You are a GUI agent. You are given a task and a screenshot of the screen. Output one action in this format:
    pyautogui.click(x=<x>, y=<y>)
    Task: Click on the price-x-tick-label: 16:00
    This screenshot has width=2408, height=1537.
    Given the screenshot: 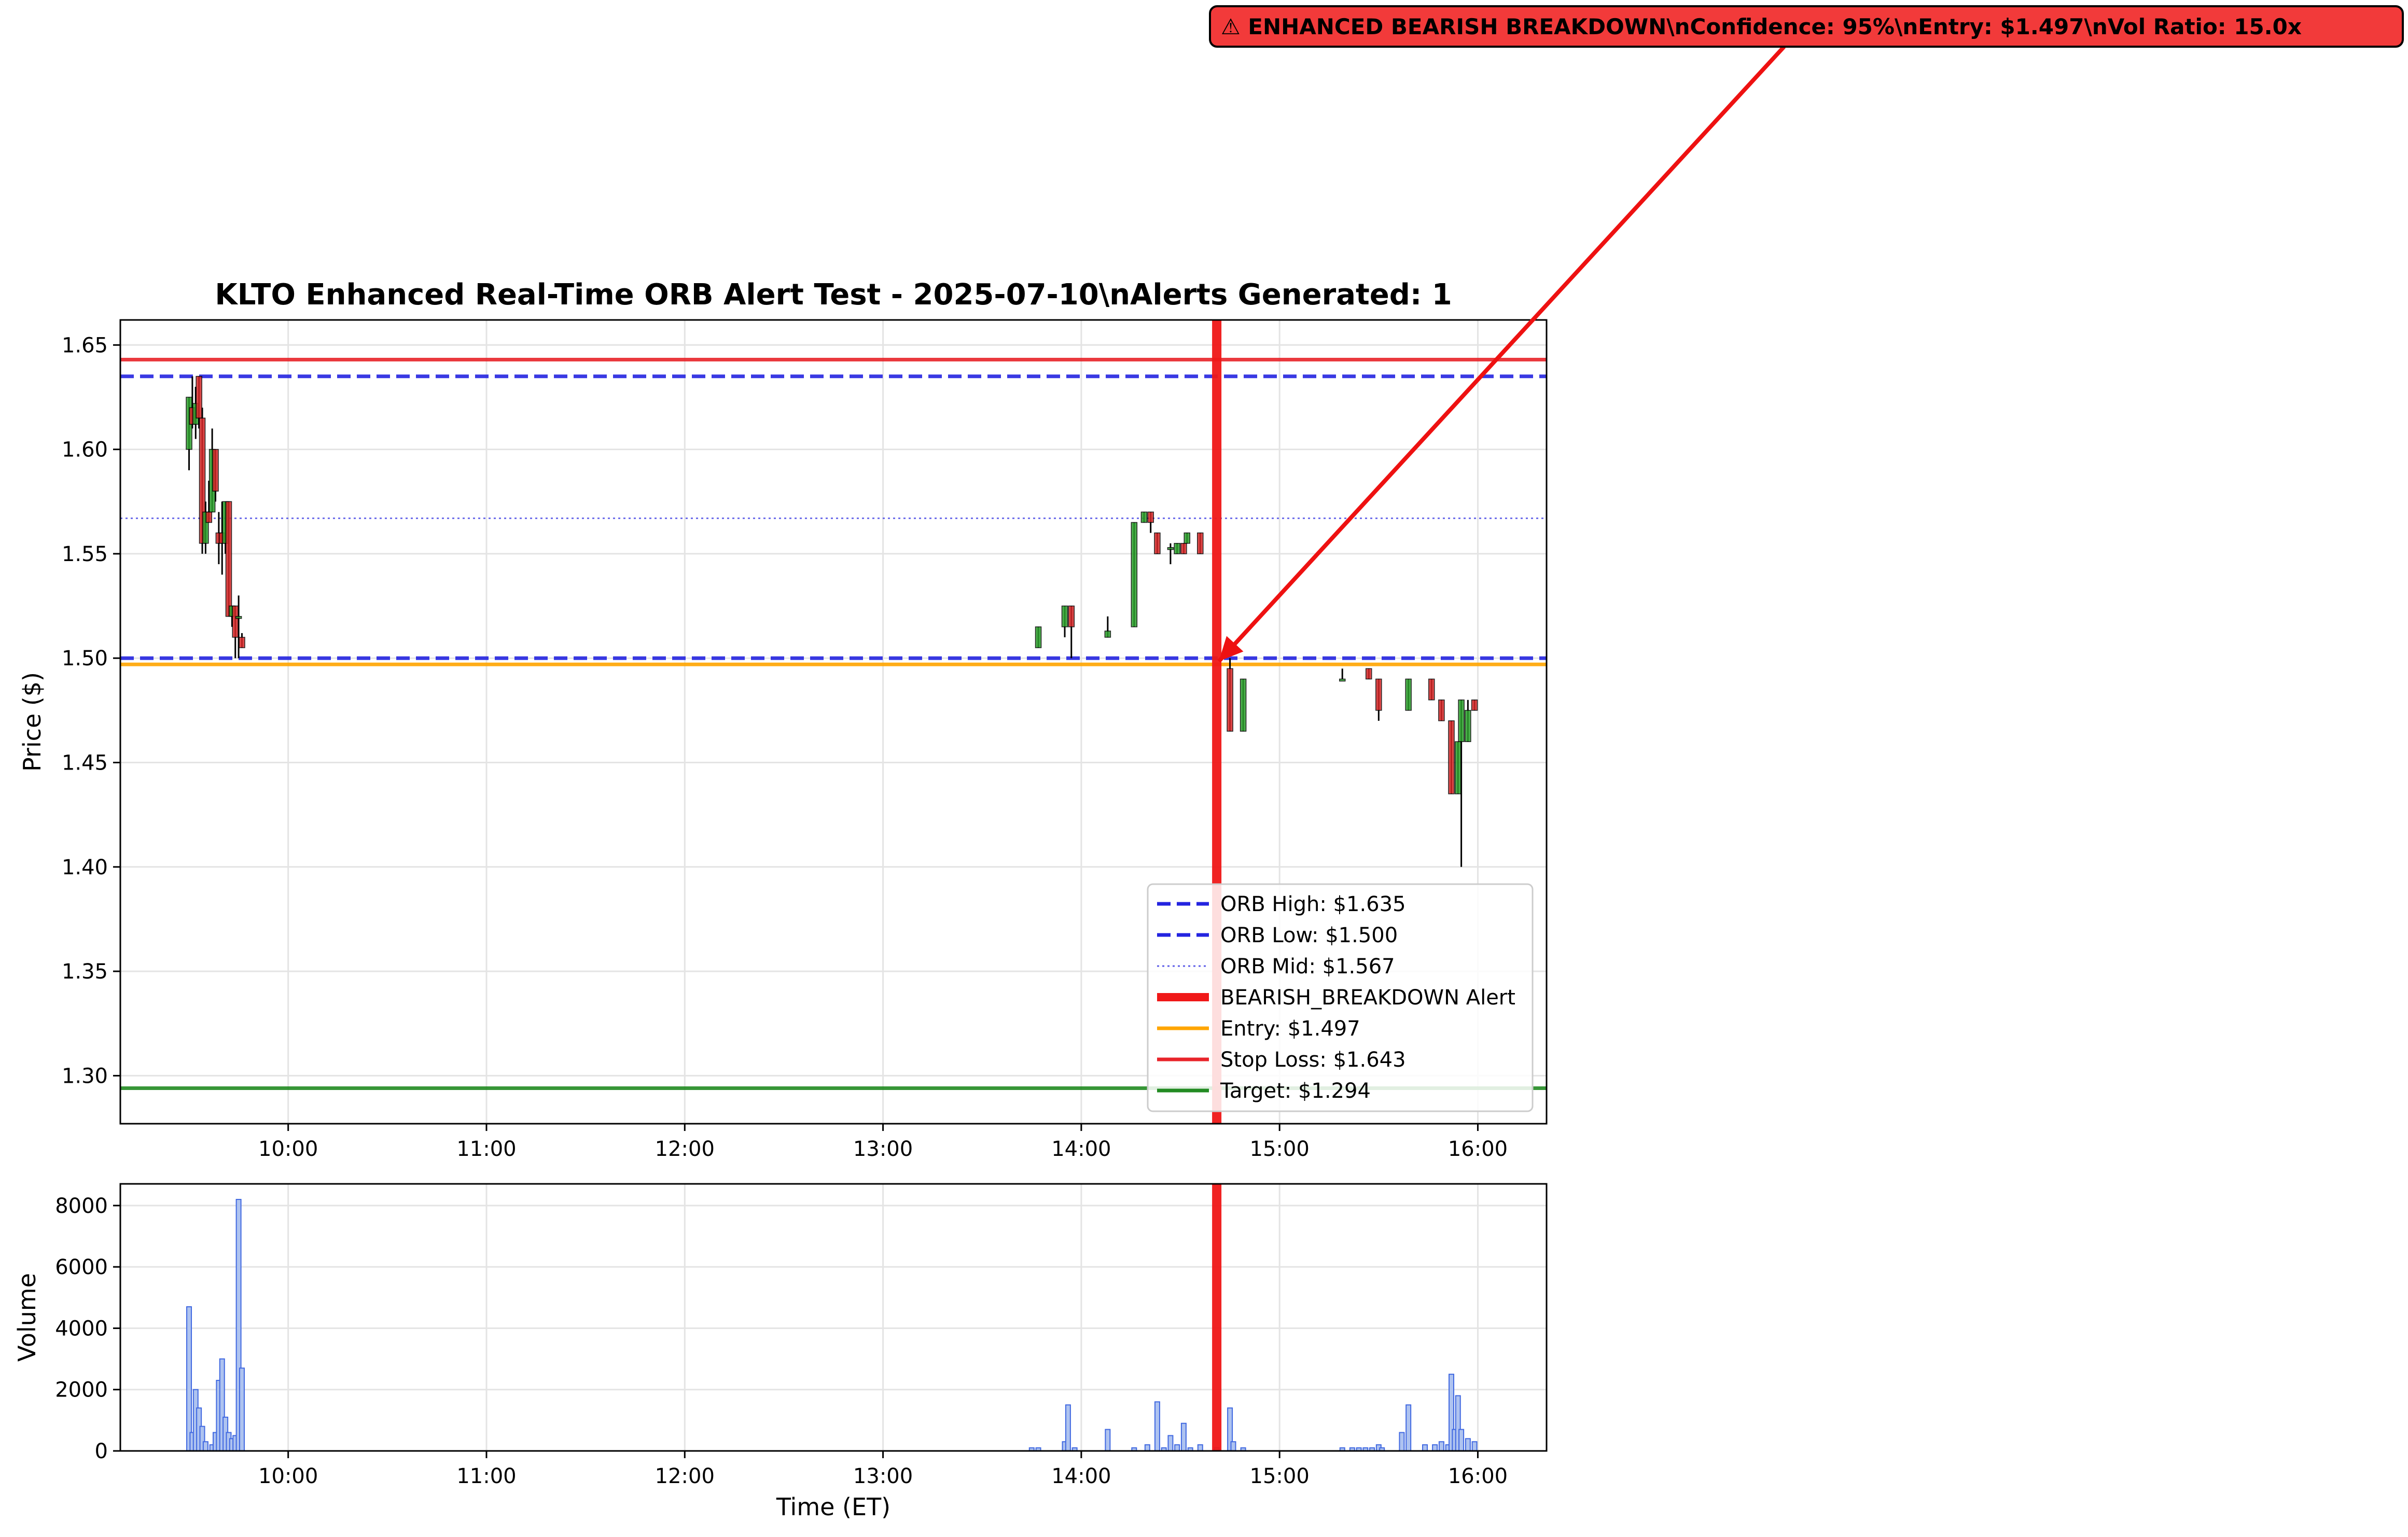 What is the action you would take?
    pyautogui.click(x=1478, y=1149)
    